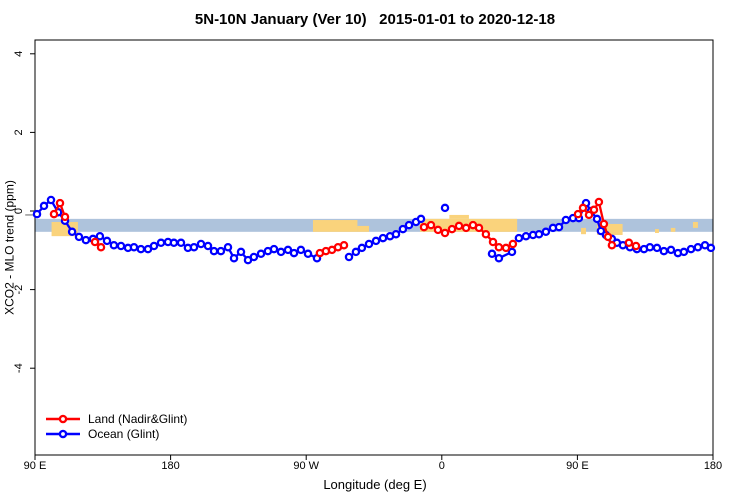 The height and width of the screenshot is (500, 750). I want to click on land-patch-malaysia-borneo-wrap, so click(609, 229).